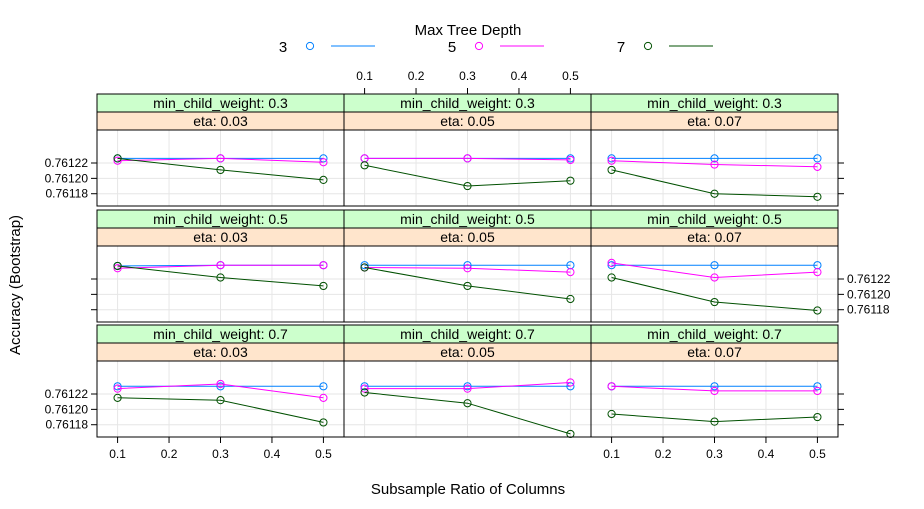  What do you see at coordinates (220, 237) in the screenshot?
I see `strip-bottom-label: eta: 0.03` at bounding box center [220, 237].